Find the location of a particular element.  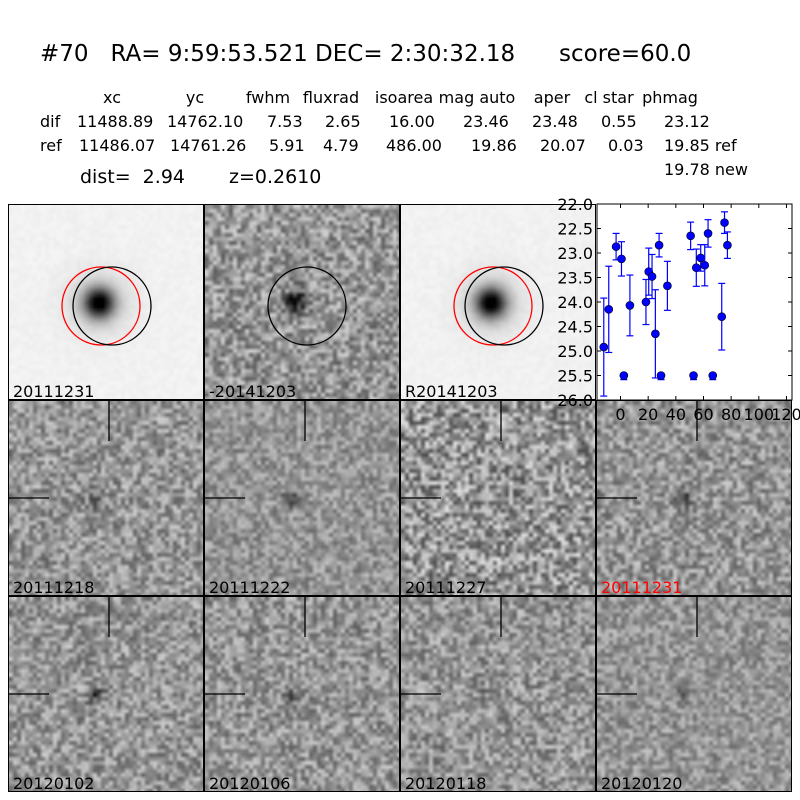

header-cl-star: cl star is located at coordinates (609, 97).